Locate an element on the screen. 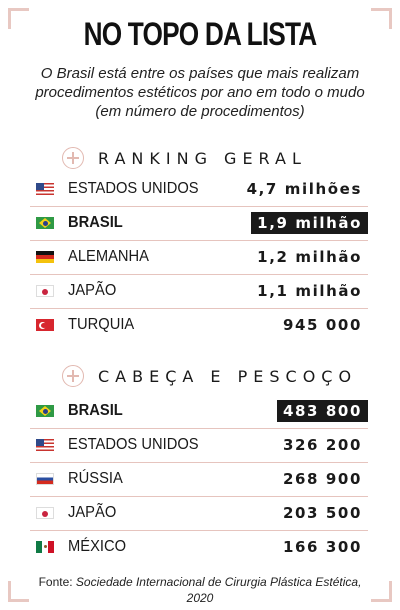 This screenshot has height=610, width=400. section-label: RANKING GERAL is located at coordinates (202, 158).